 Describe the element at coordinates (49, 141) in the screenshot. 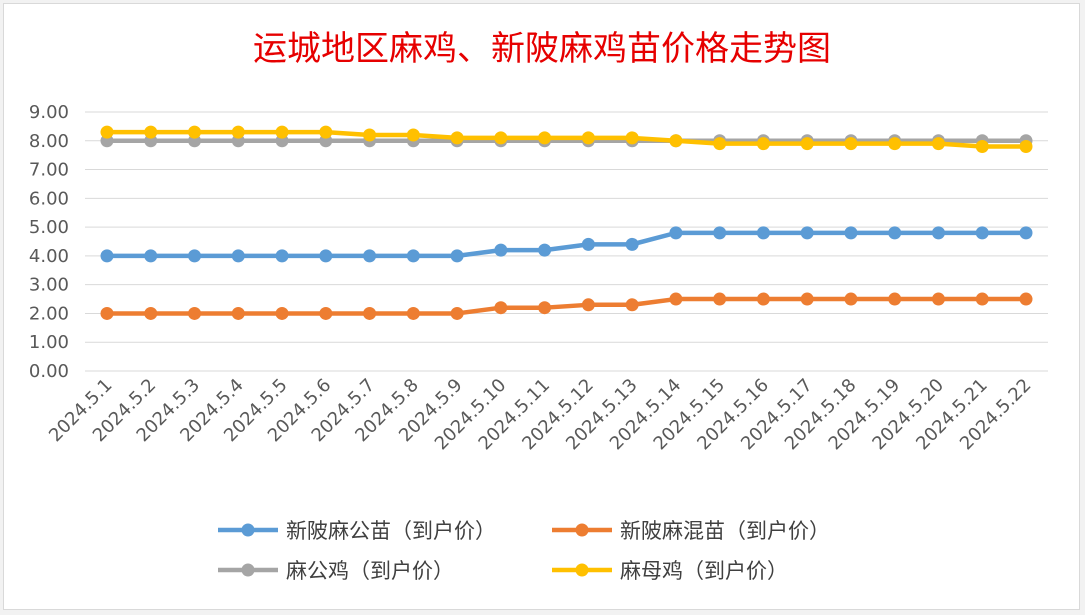

I see `y-tick-label: 8.00` at that location.